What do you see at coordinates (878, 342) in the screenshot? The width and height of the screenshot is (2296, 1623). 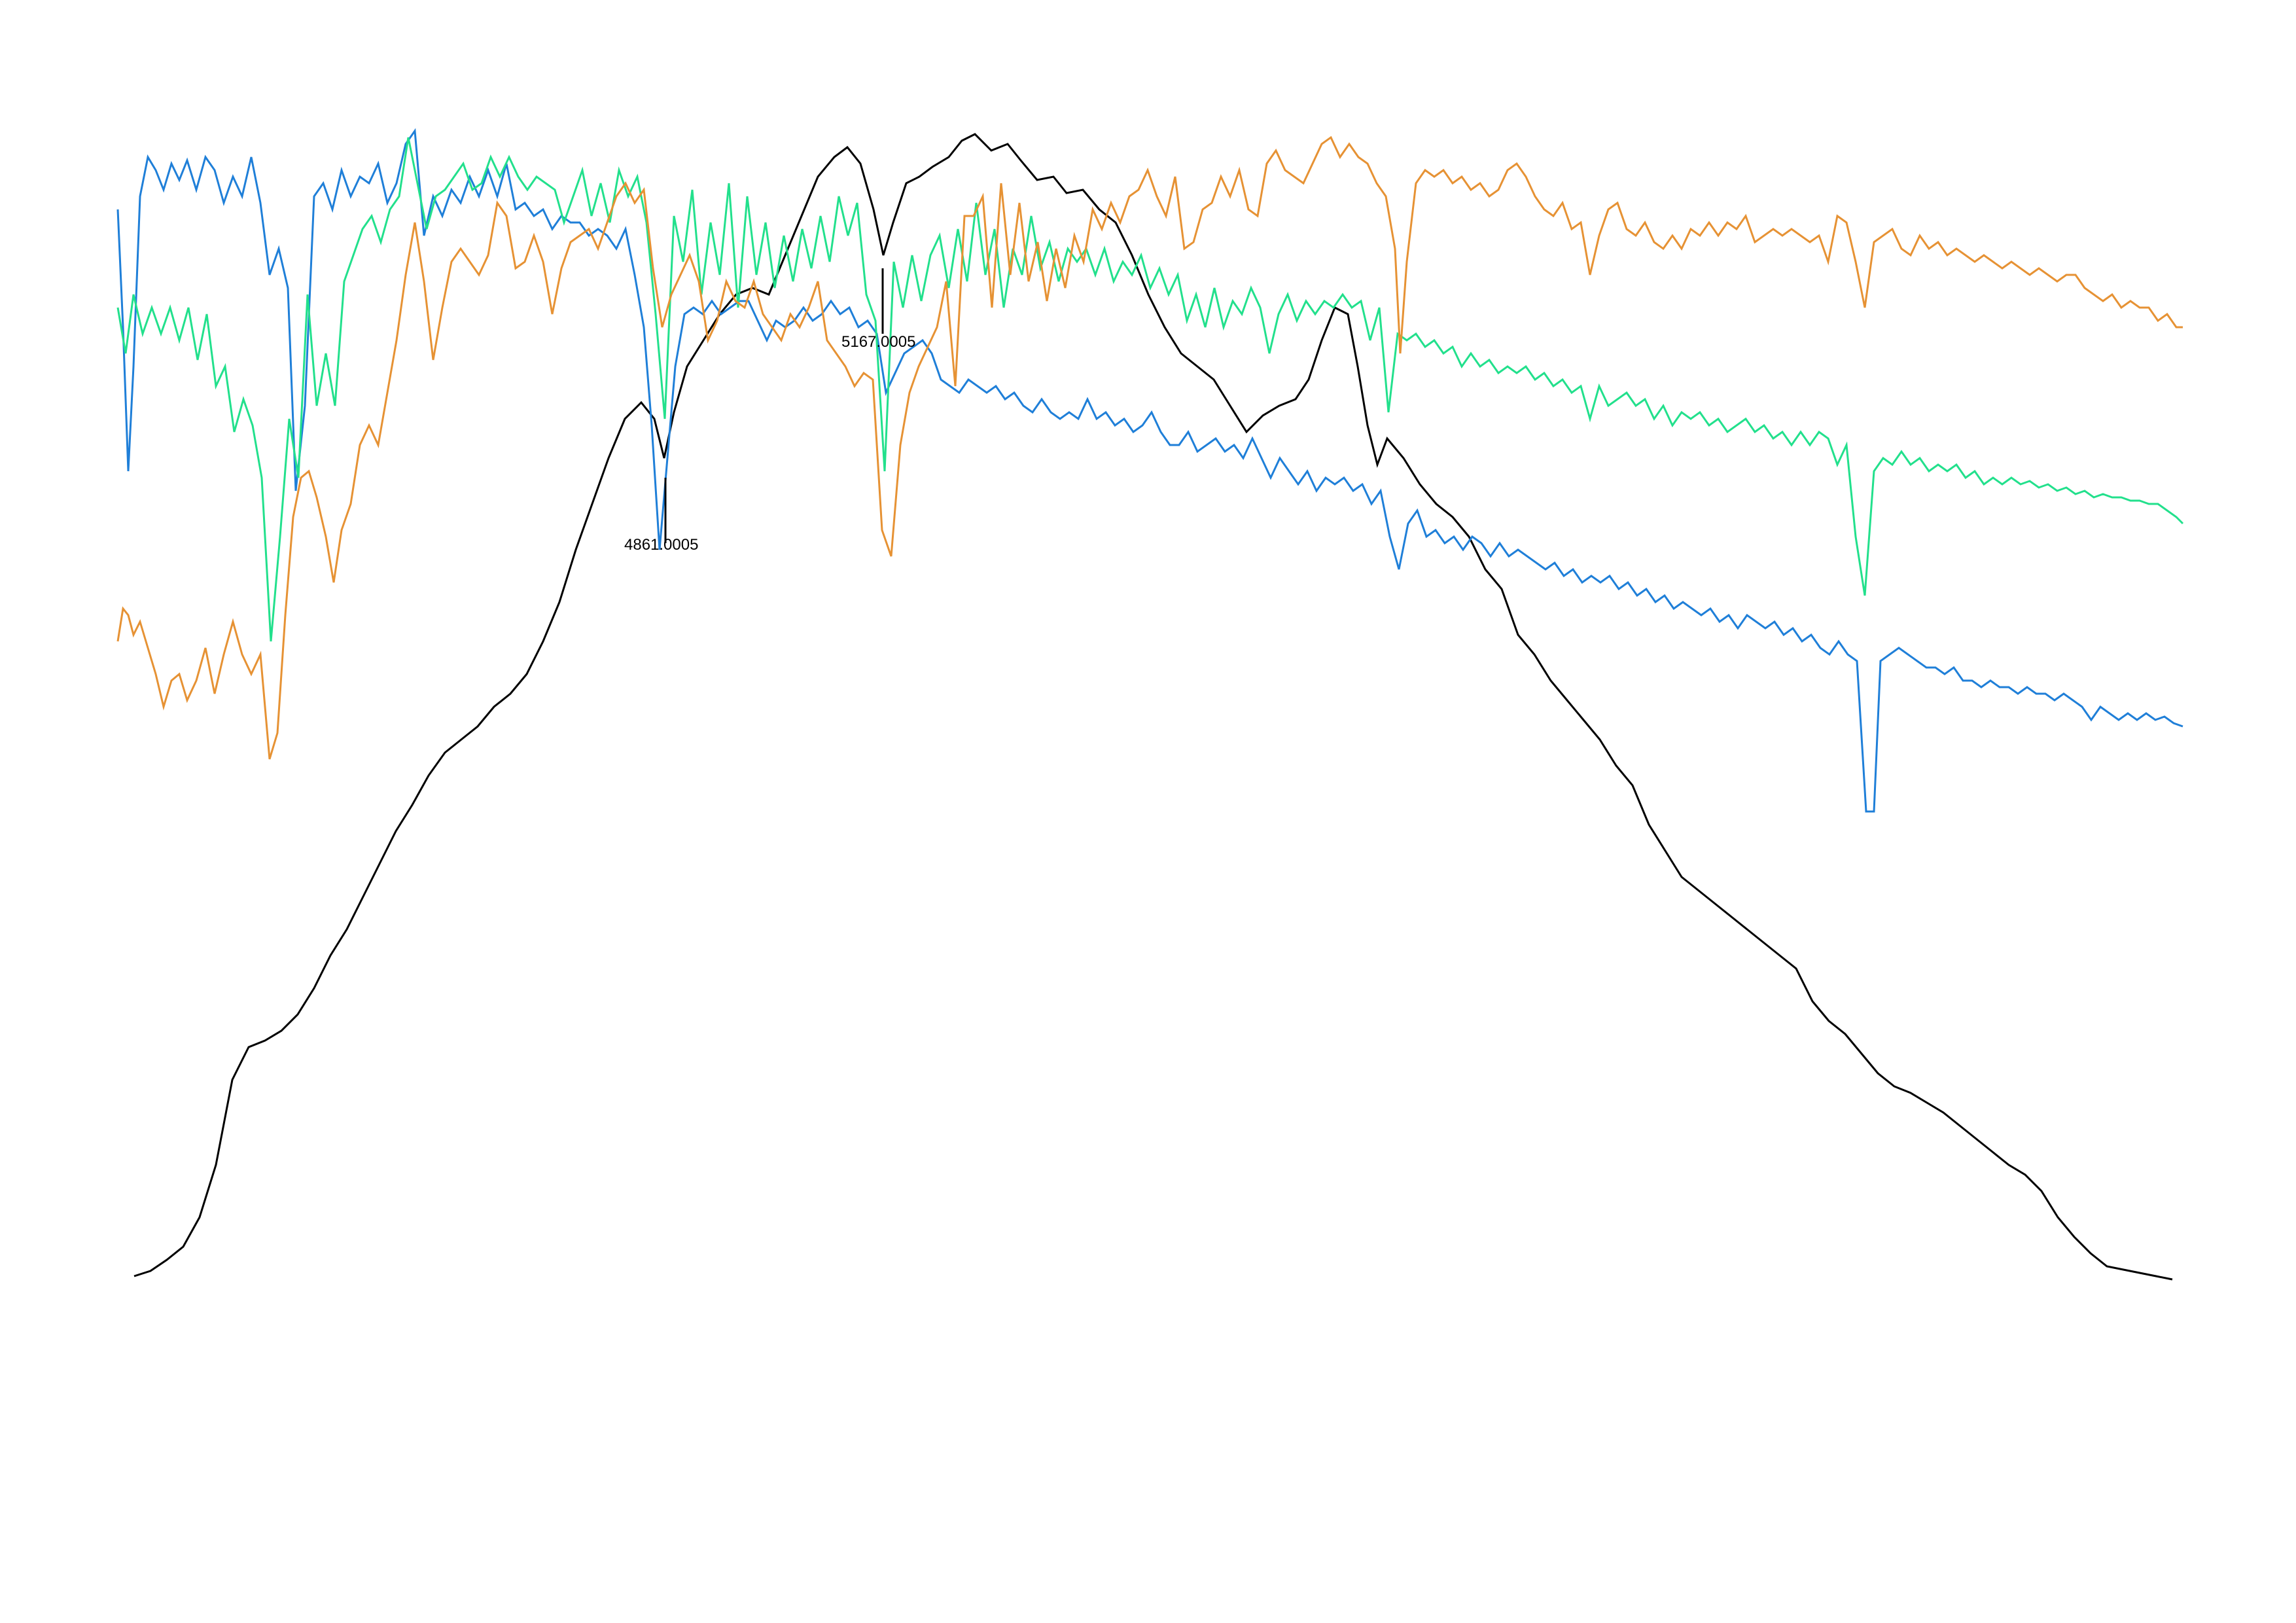 I see `annotation-label-5167: 5167.0005` at bounding box center [878, 342].